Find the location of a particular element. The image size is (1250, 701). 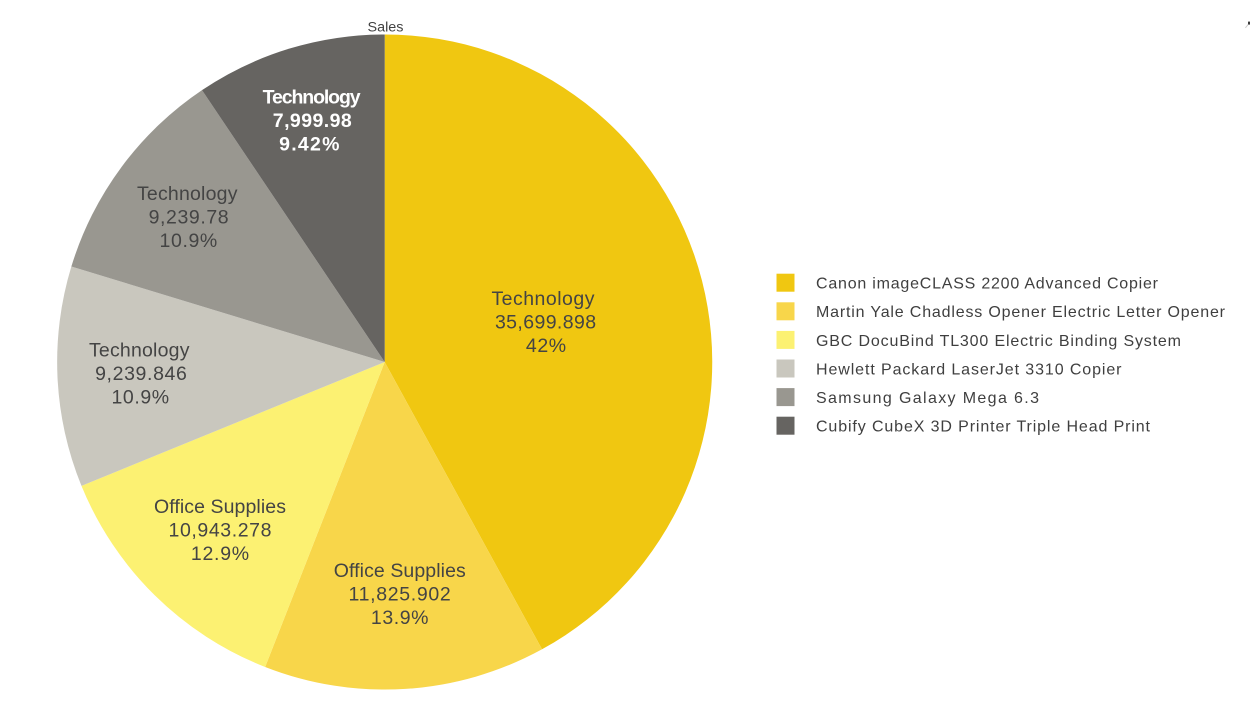

svg-text: Technology 35,699.898 42% is located at coordinates (546, 322).